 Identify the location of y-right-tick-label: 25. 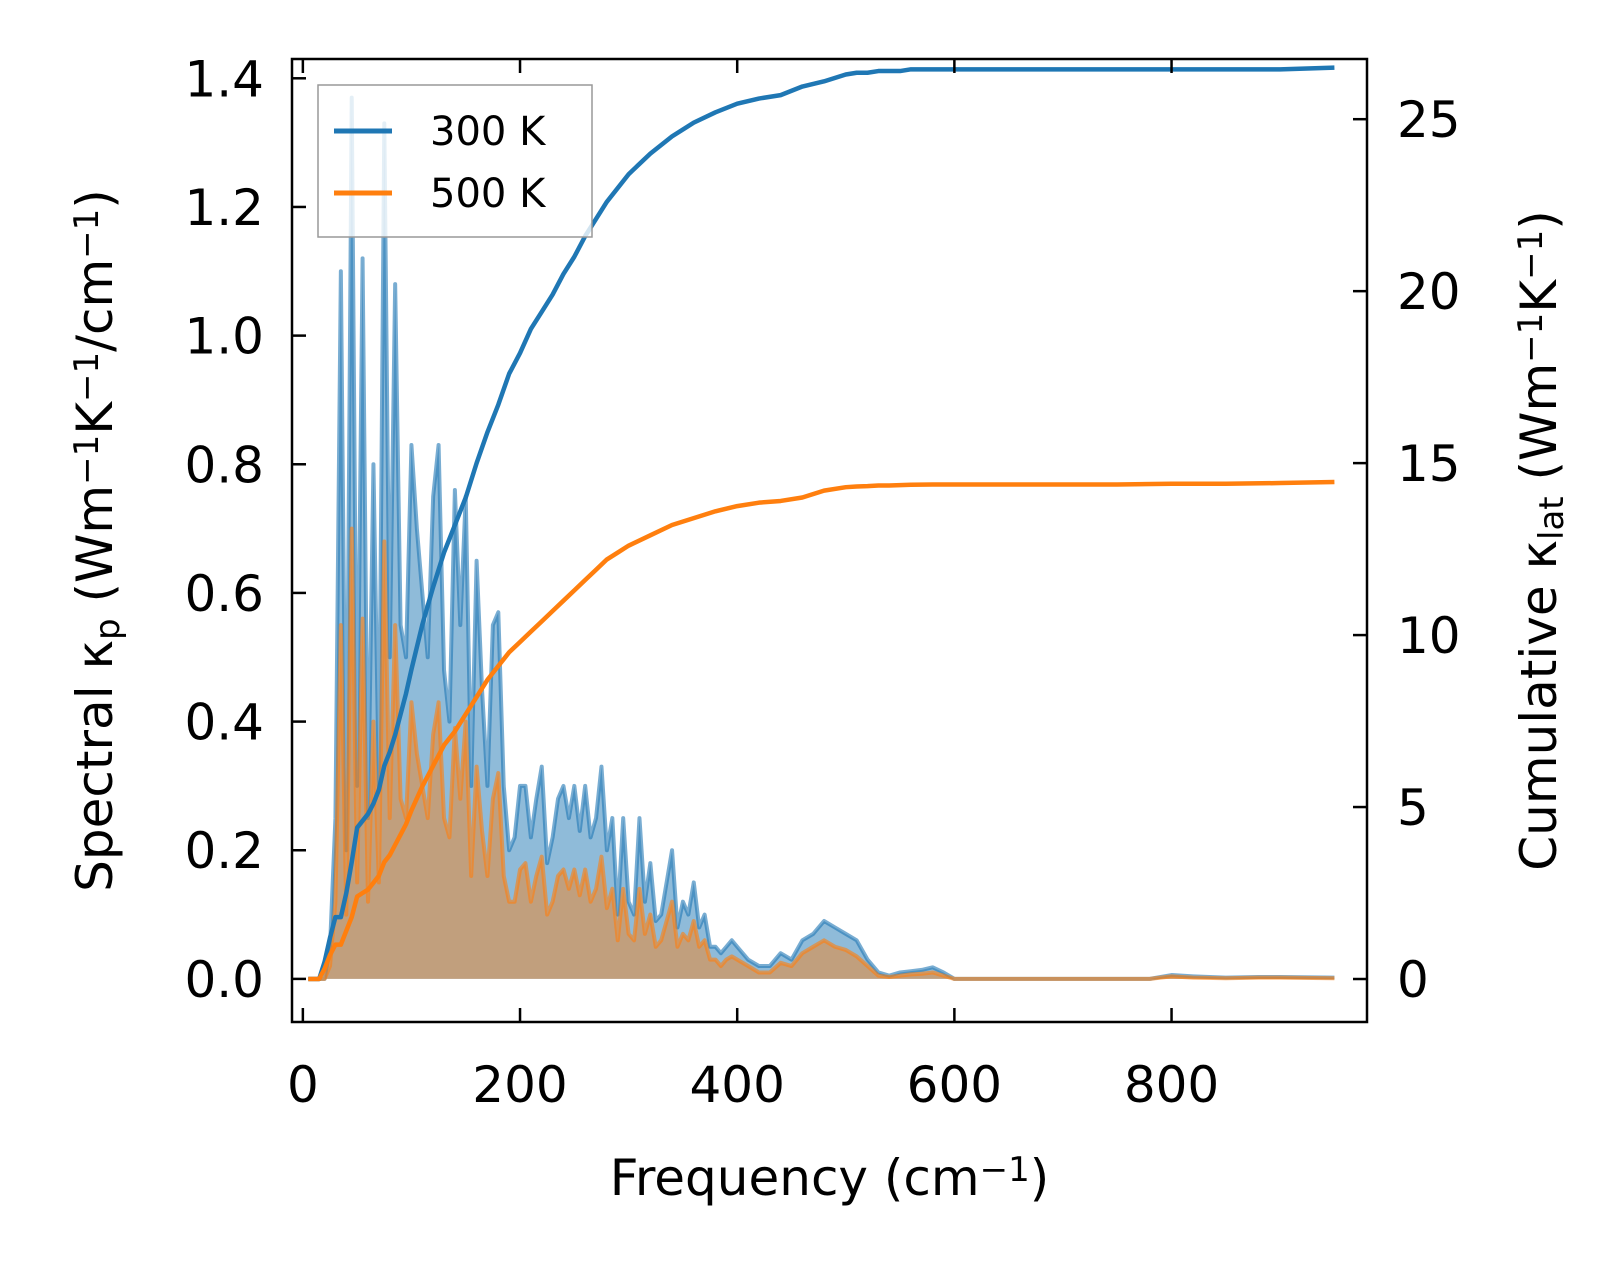
(1429, 120).